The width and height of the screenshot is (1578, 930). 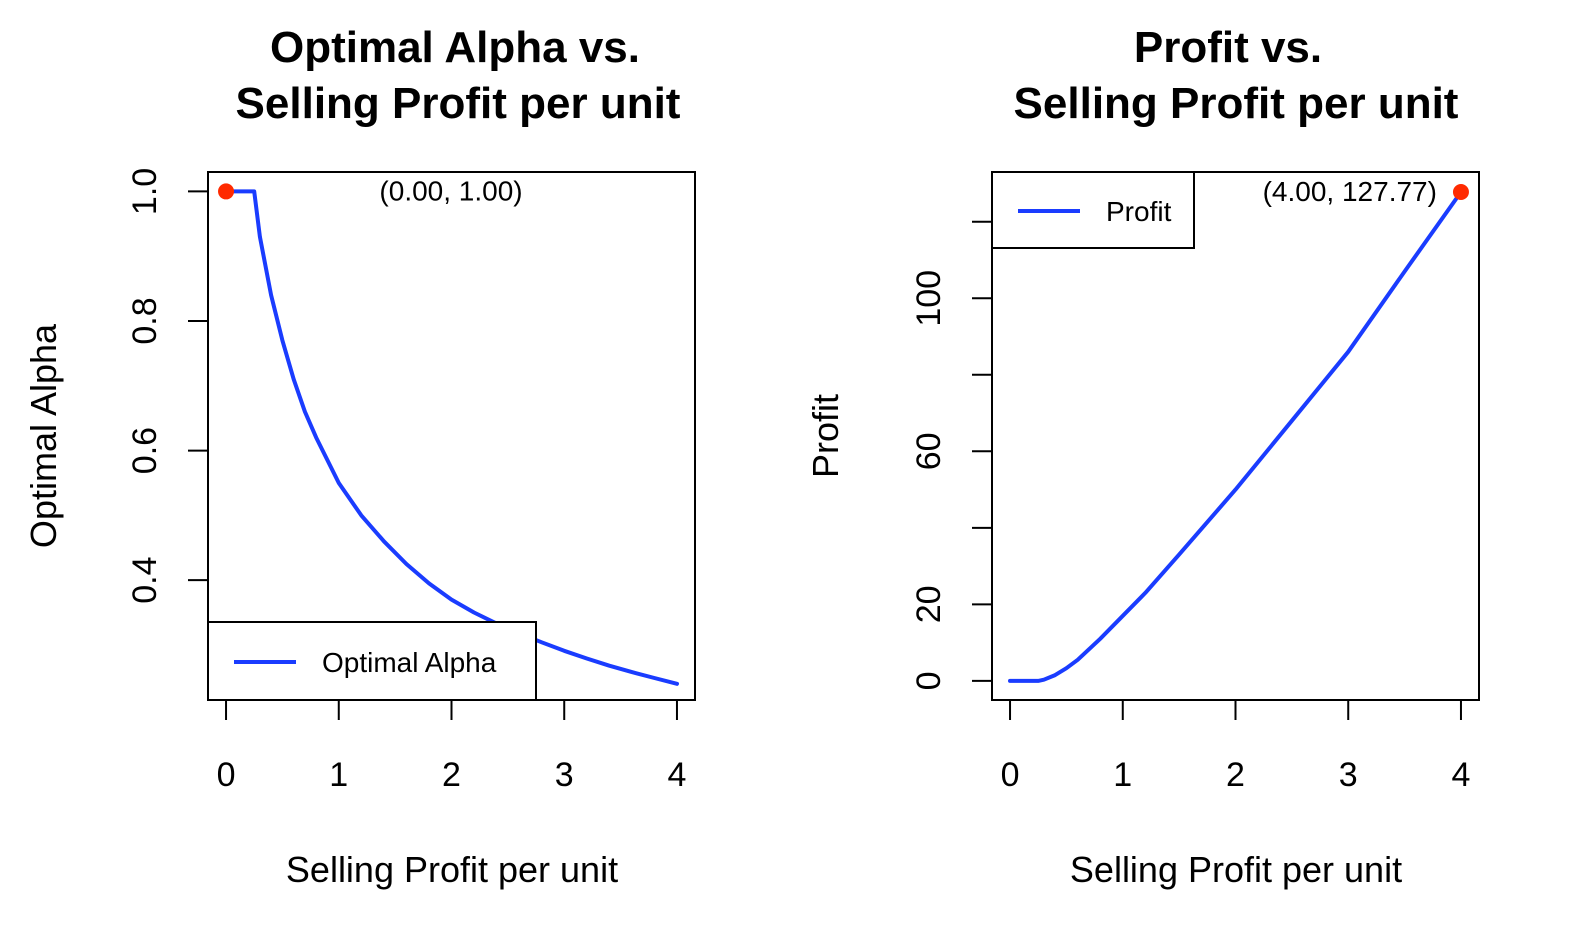 I want to click on y-tick-label: 0.8, so click(x=145, y=320).